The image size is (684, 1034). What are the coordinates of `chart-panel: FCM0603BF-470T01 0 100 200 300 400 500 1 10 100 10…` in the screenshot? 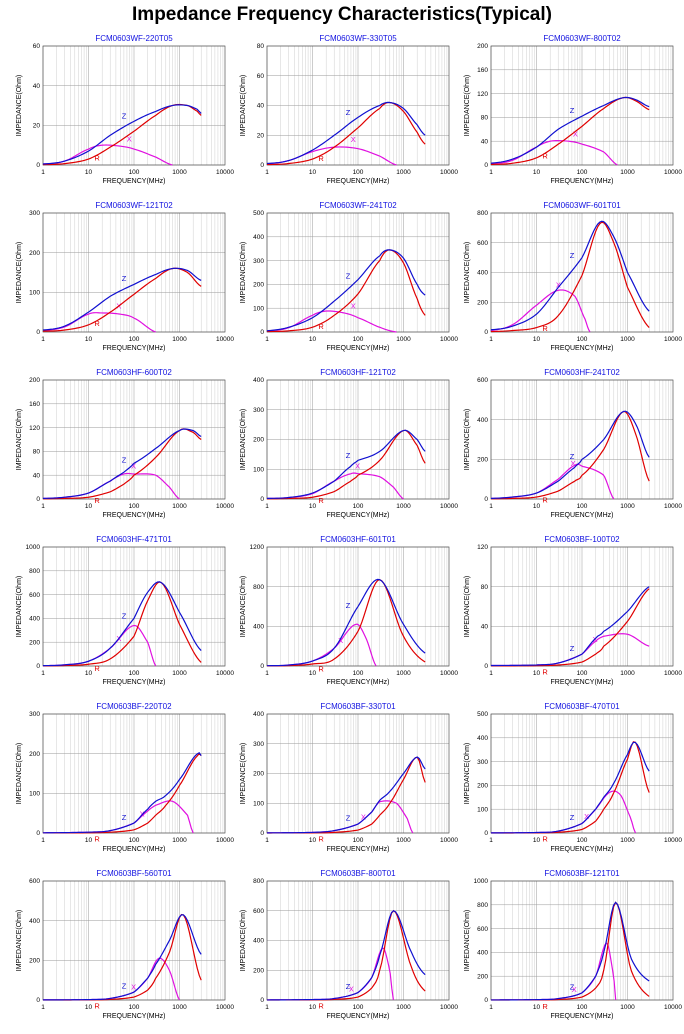 It's located at (565, 783).